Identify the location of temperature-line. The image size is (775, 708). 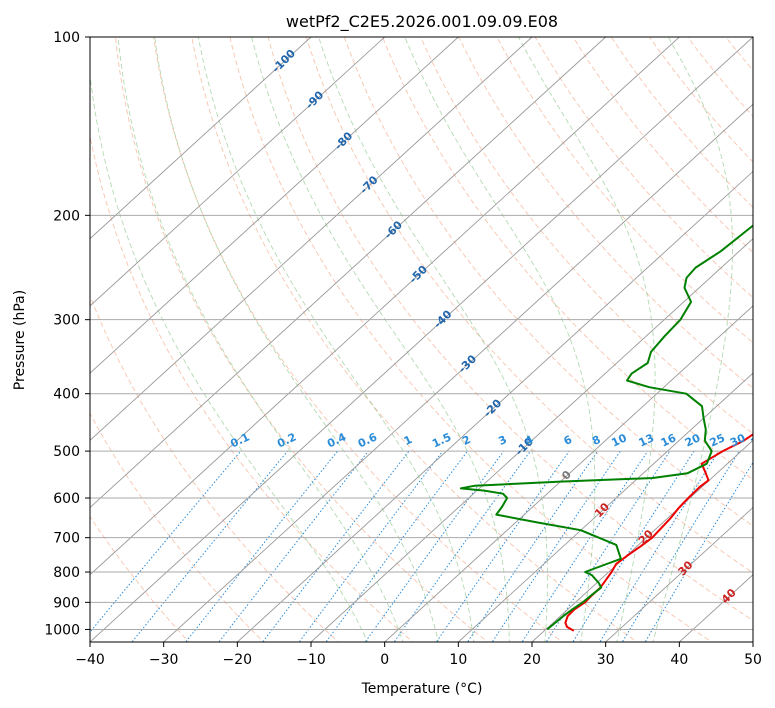
(658, 532).